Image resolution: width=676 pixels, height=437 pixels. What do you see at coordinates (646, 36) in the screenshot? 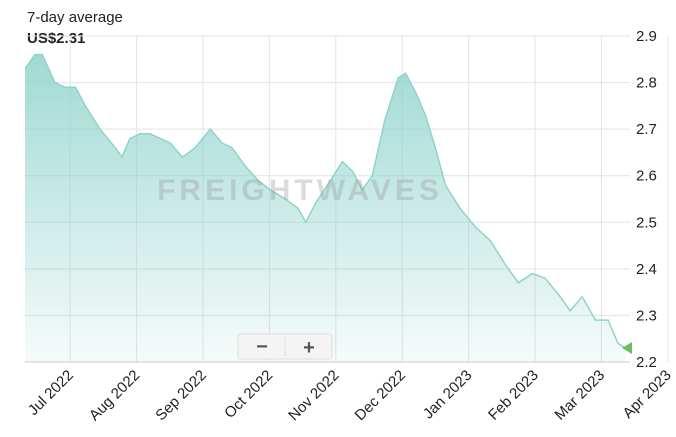
I see `y-tick-label: 2.9` at bounding box center [646, 36].